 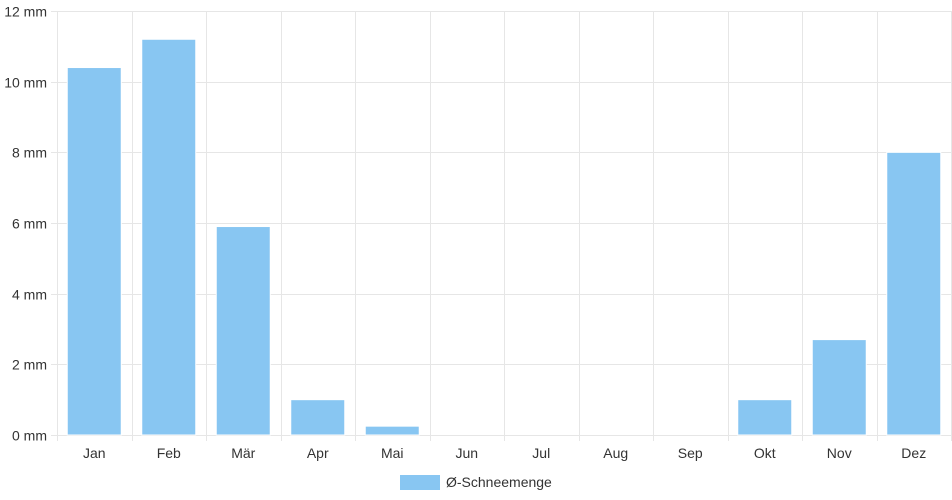 What do you see at coordinates (499, 482) in the screenshot?
I see `legend-label: Ø-Schneemenge` at bounding box center [499, 482].